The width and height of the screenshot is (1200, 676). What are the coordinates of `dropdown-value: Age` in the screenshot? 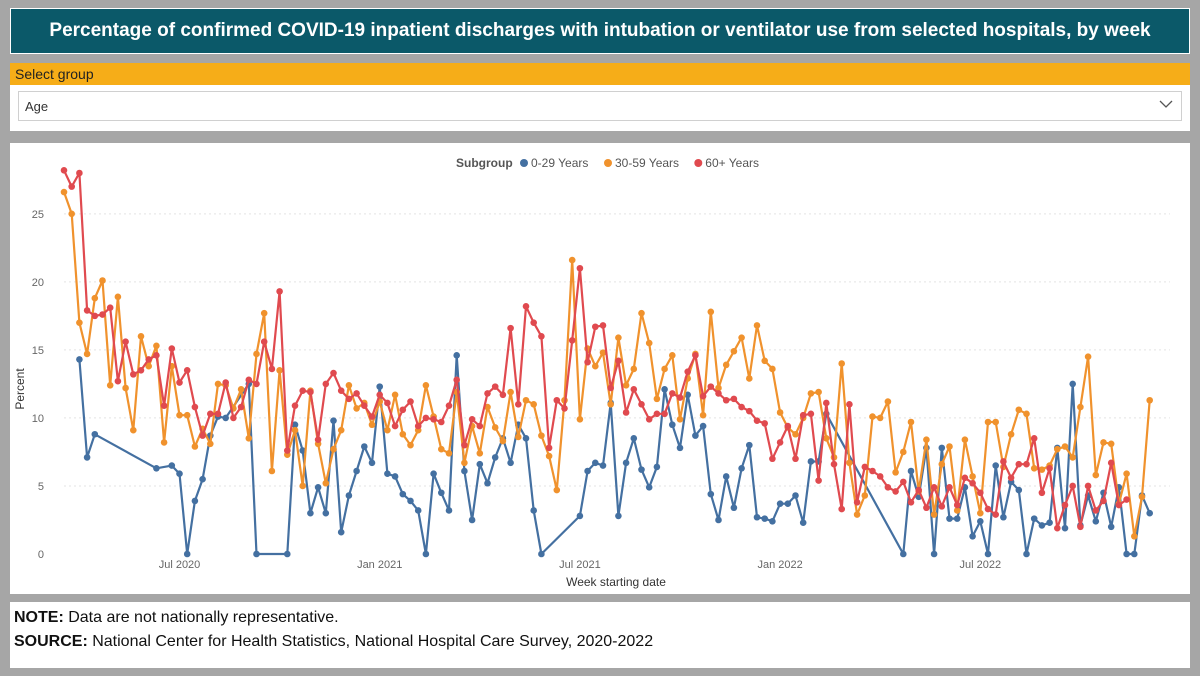 It's located at (37, 106).